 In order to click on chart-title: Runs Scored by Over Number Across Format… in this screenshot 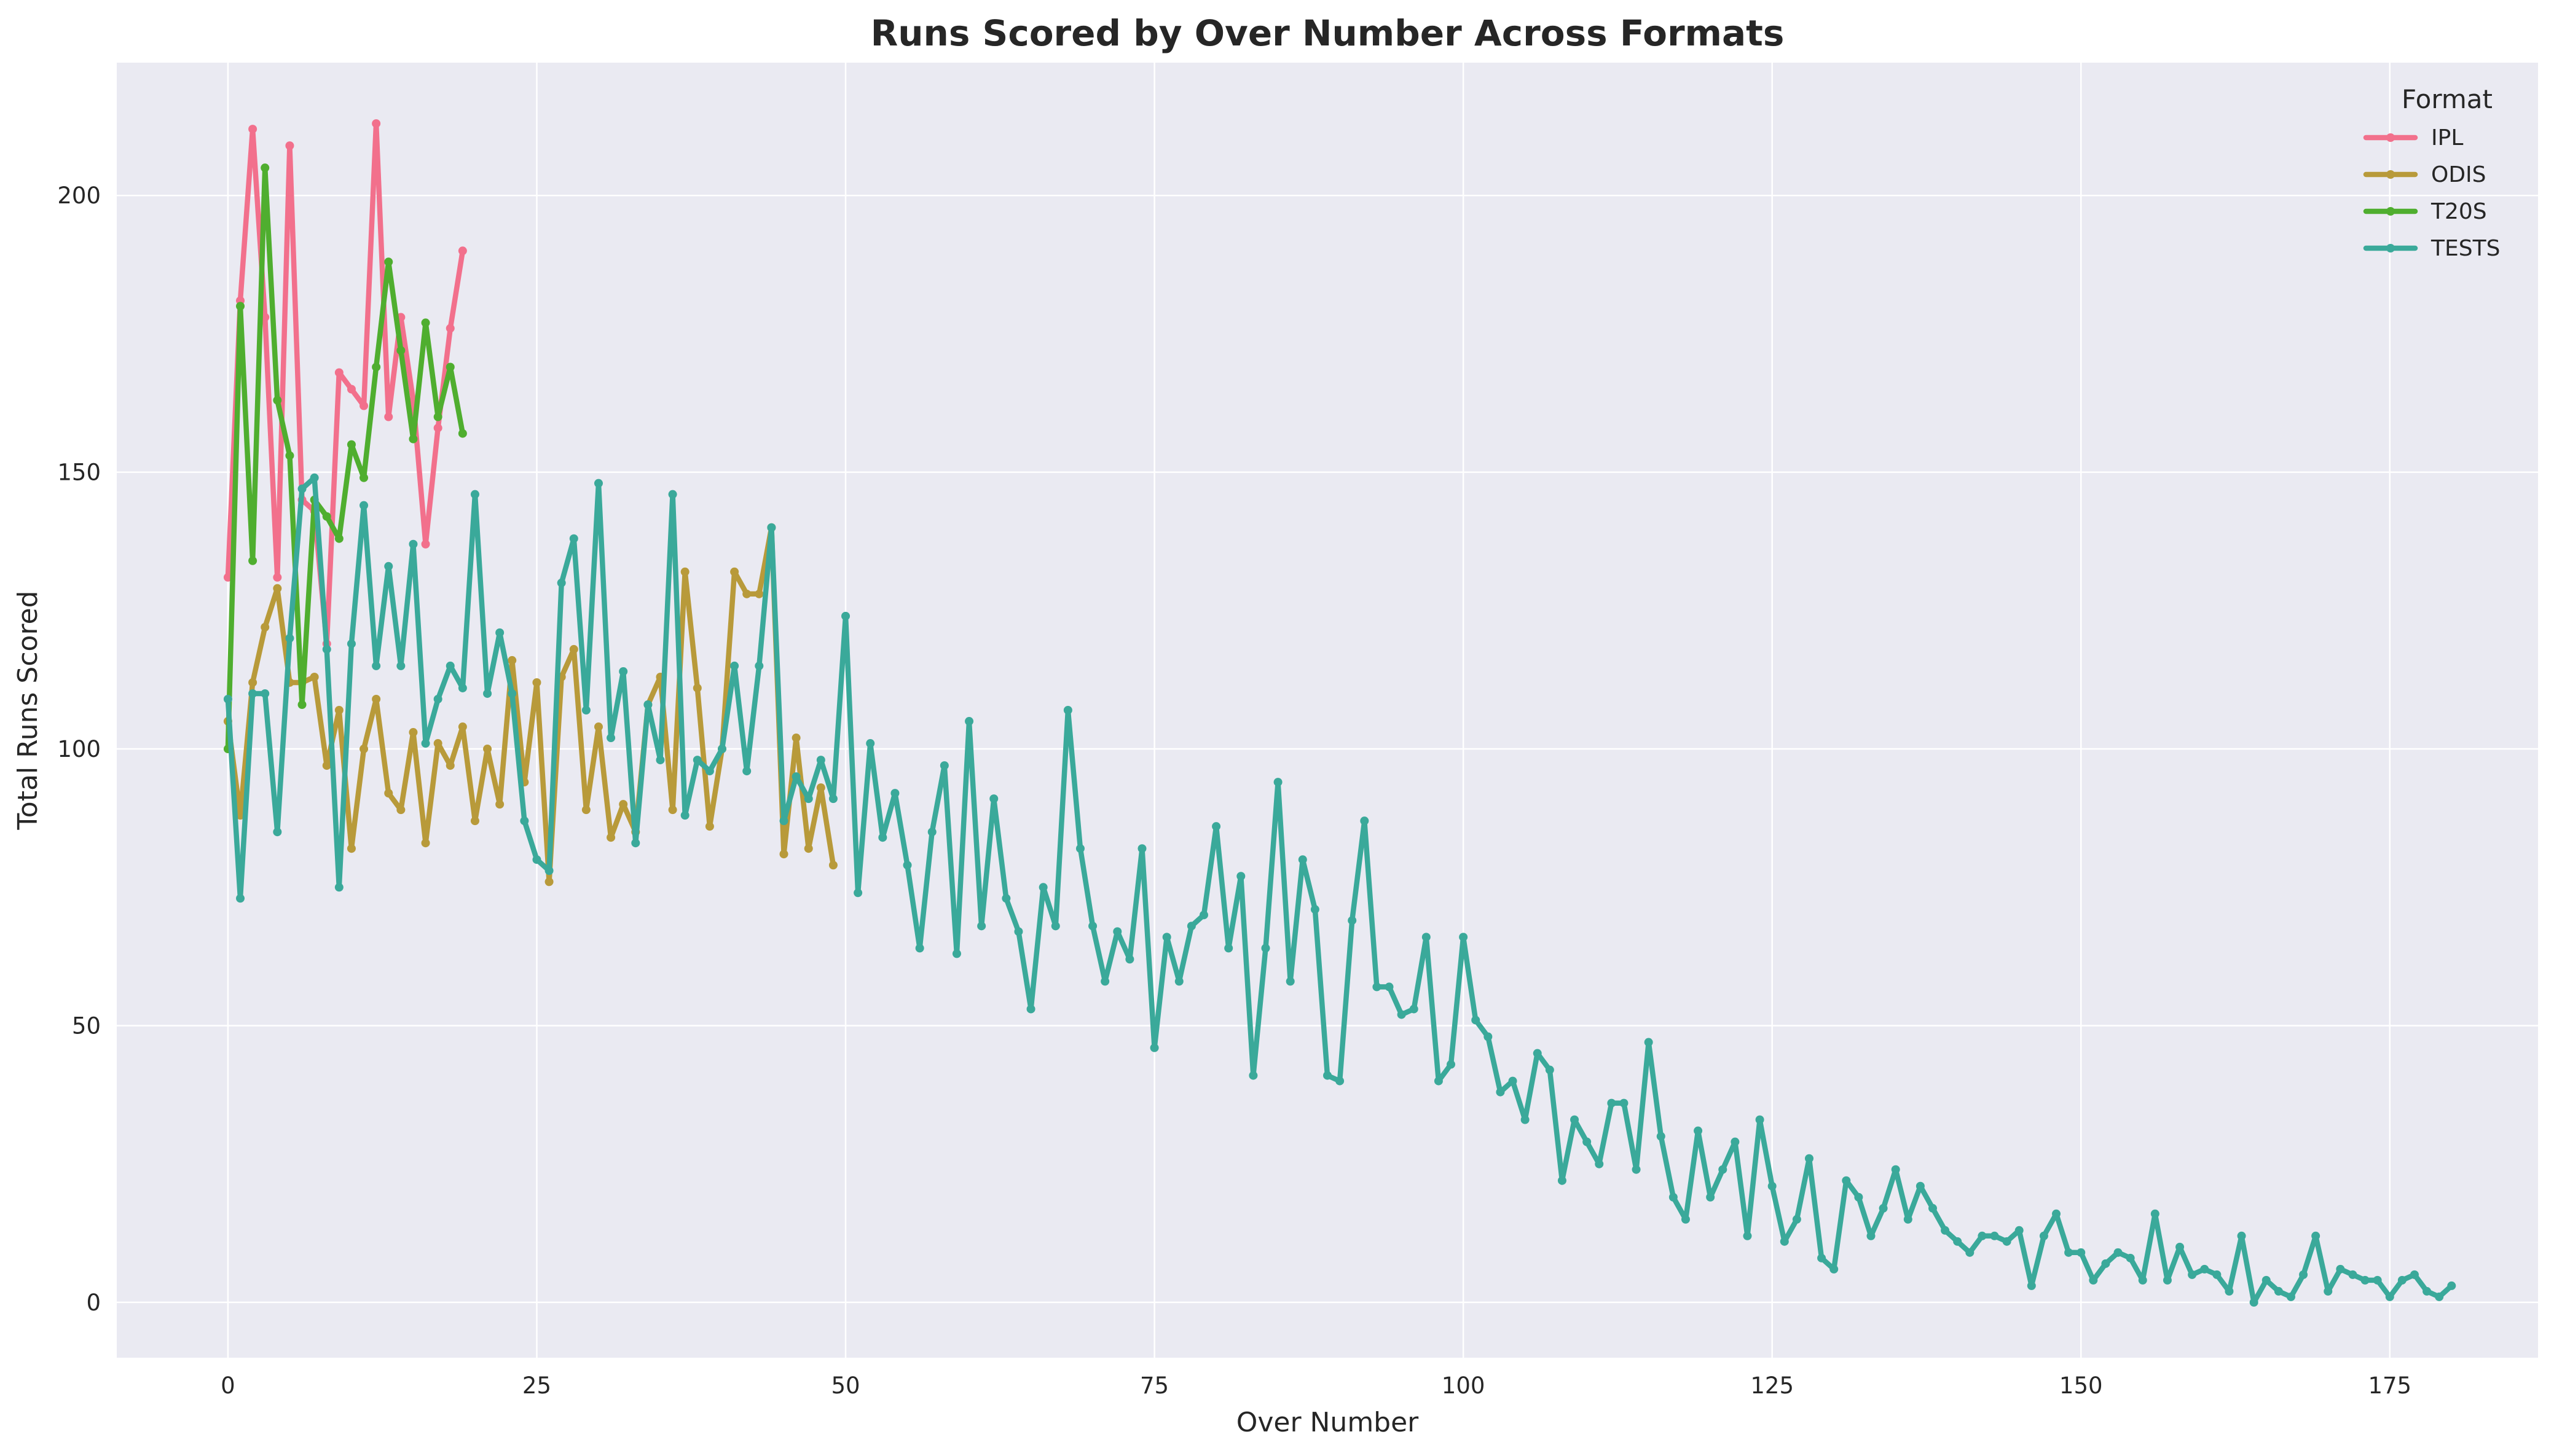, I will do `click(1328, 33)`.